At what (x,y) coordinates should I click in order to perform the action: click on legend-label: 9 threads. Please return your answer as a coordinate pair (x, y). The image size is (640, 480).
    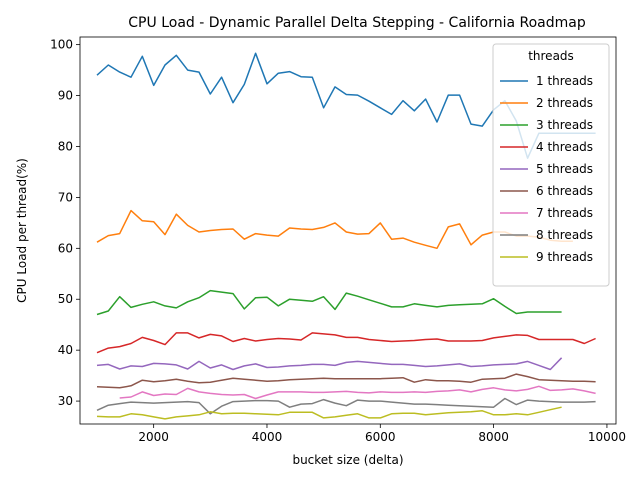
    Looking at the image, I should click on (564, 257).